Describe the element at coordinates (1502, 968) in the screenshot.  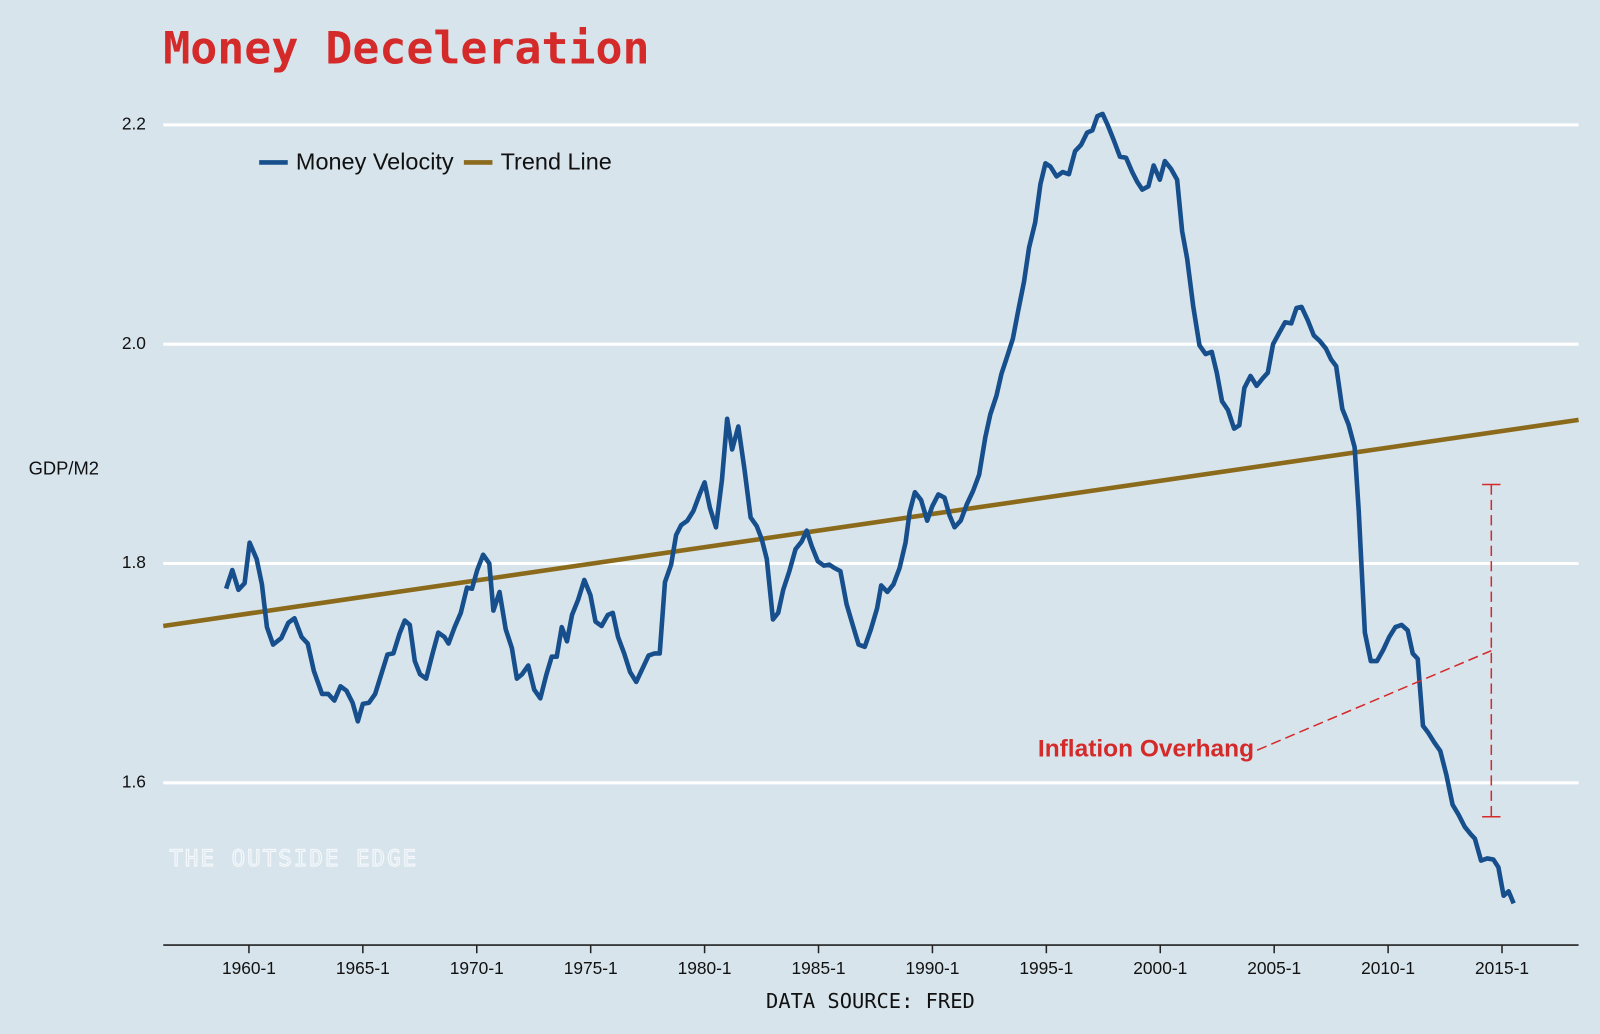
I see `x-tick-label: 2015-1` at that location.